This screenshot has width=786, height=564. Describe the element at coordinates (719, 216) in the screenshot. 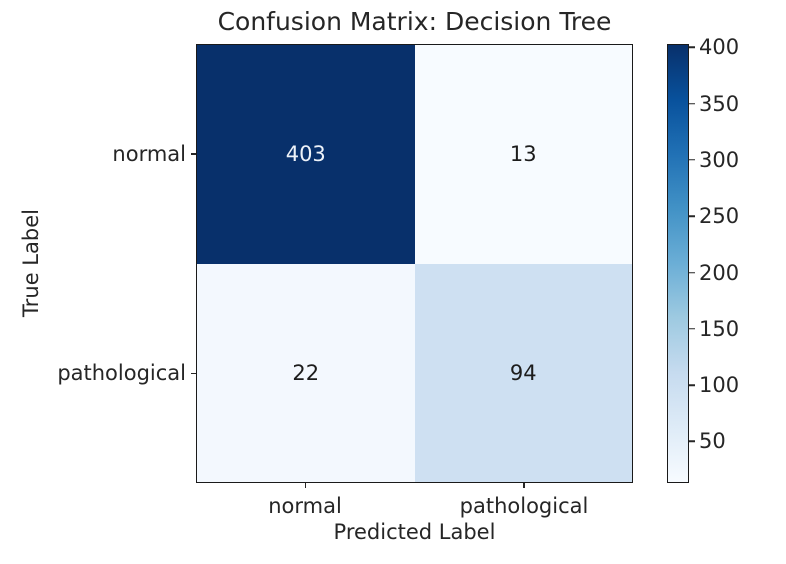

I see `colorbar-tick-label: 250` at that location.